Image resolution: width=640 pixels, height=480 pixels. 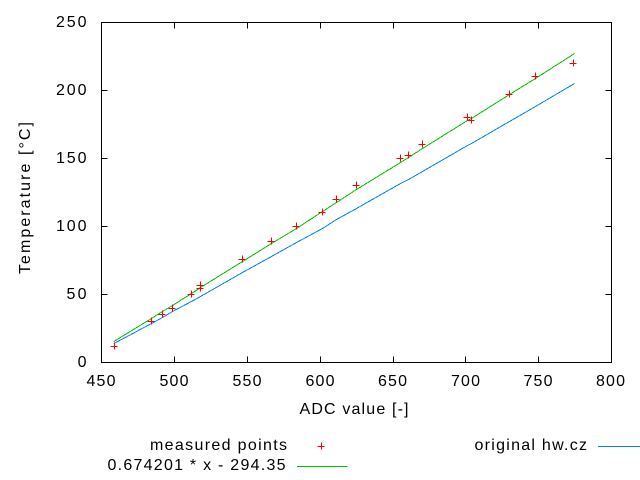 I want to click on svg-text: 250, so click(x=71, y=22).